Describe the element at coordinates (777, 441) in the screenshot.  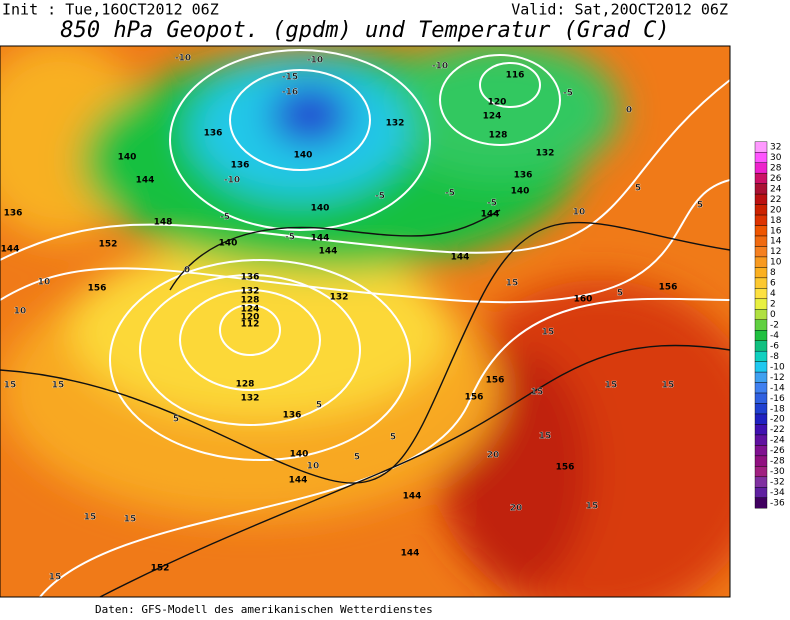
I see `colorbar-label: -24` at that location.